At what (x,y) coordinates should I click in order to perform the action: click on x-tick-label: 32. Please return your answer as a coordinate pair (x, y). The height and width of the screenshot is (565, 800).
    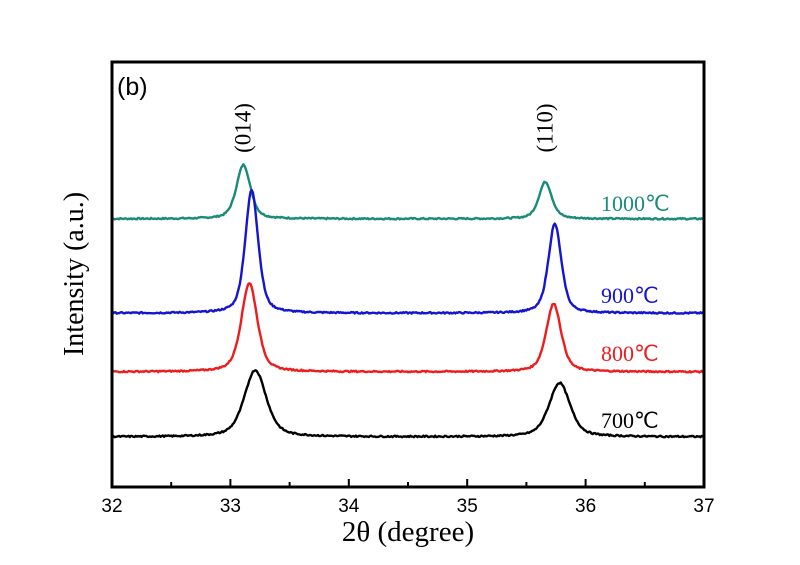
    Looking at the image, I should click on (111, 506).